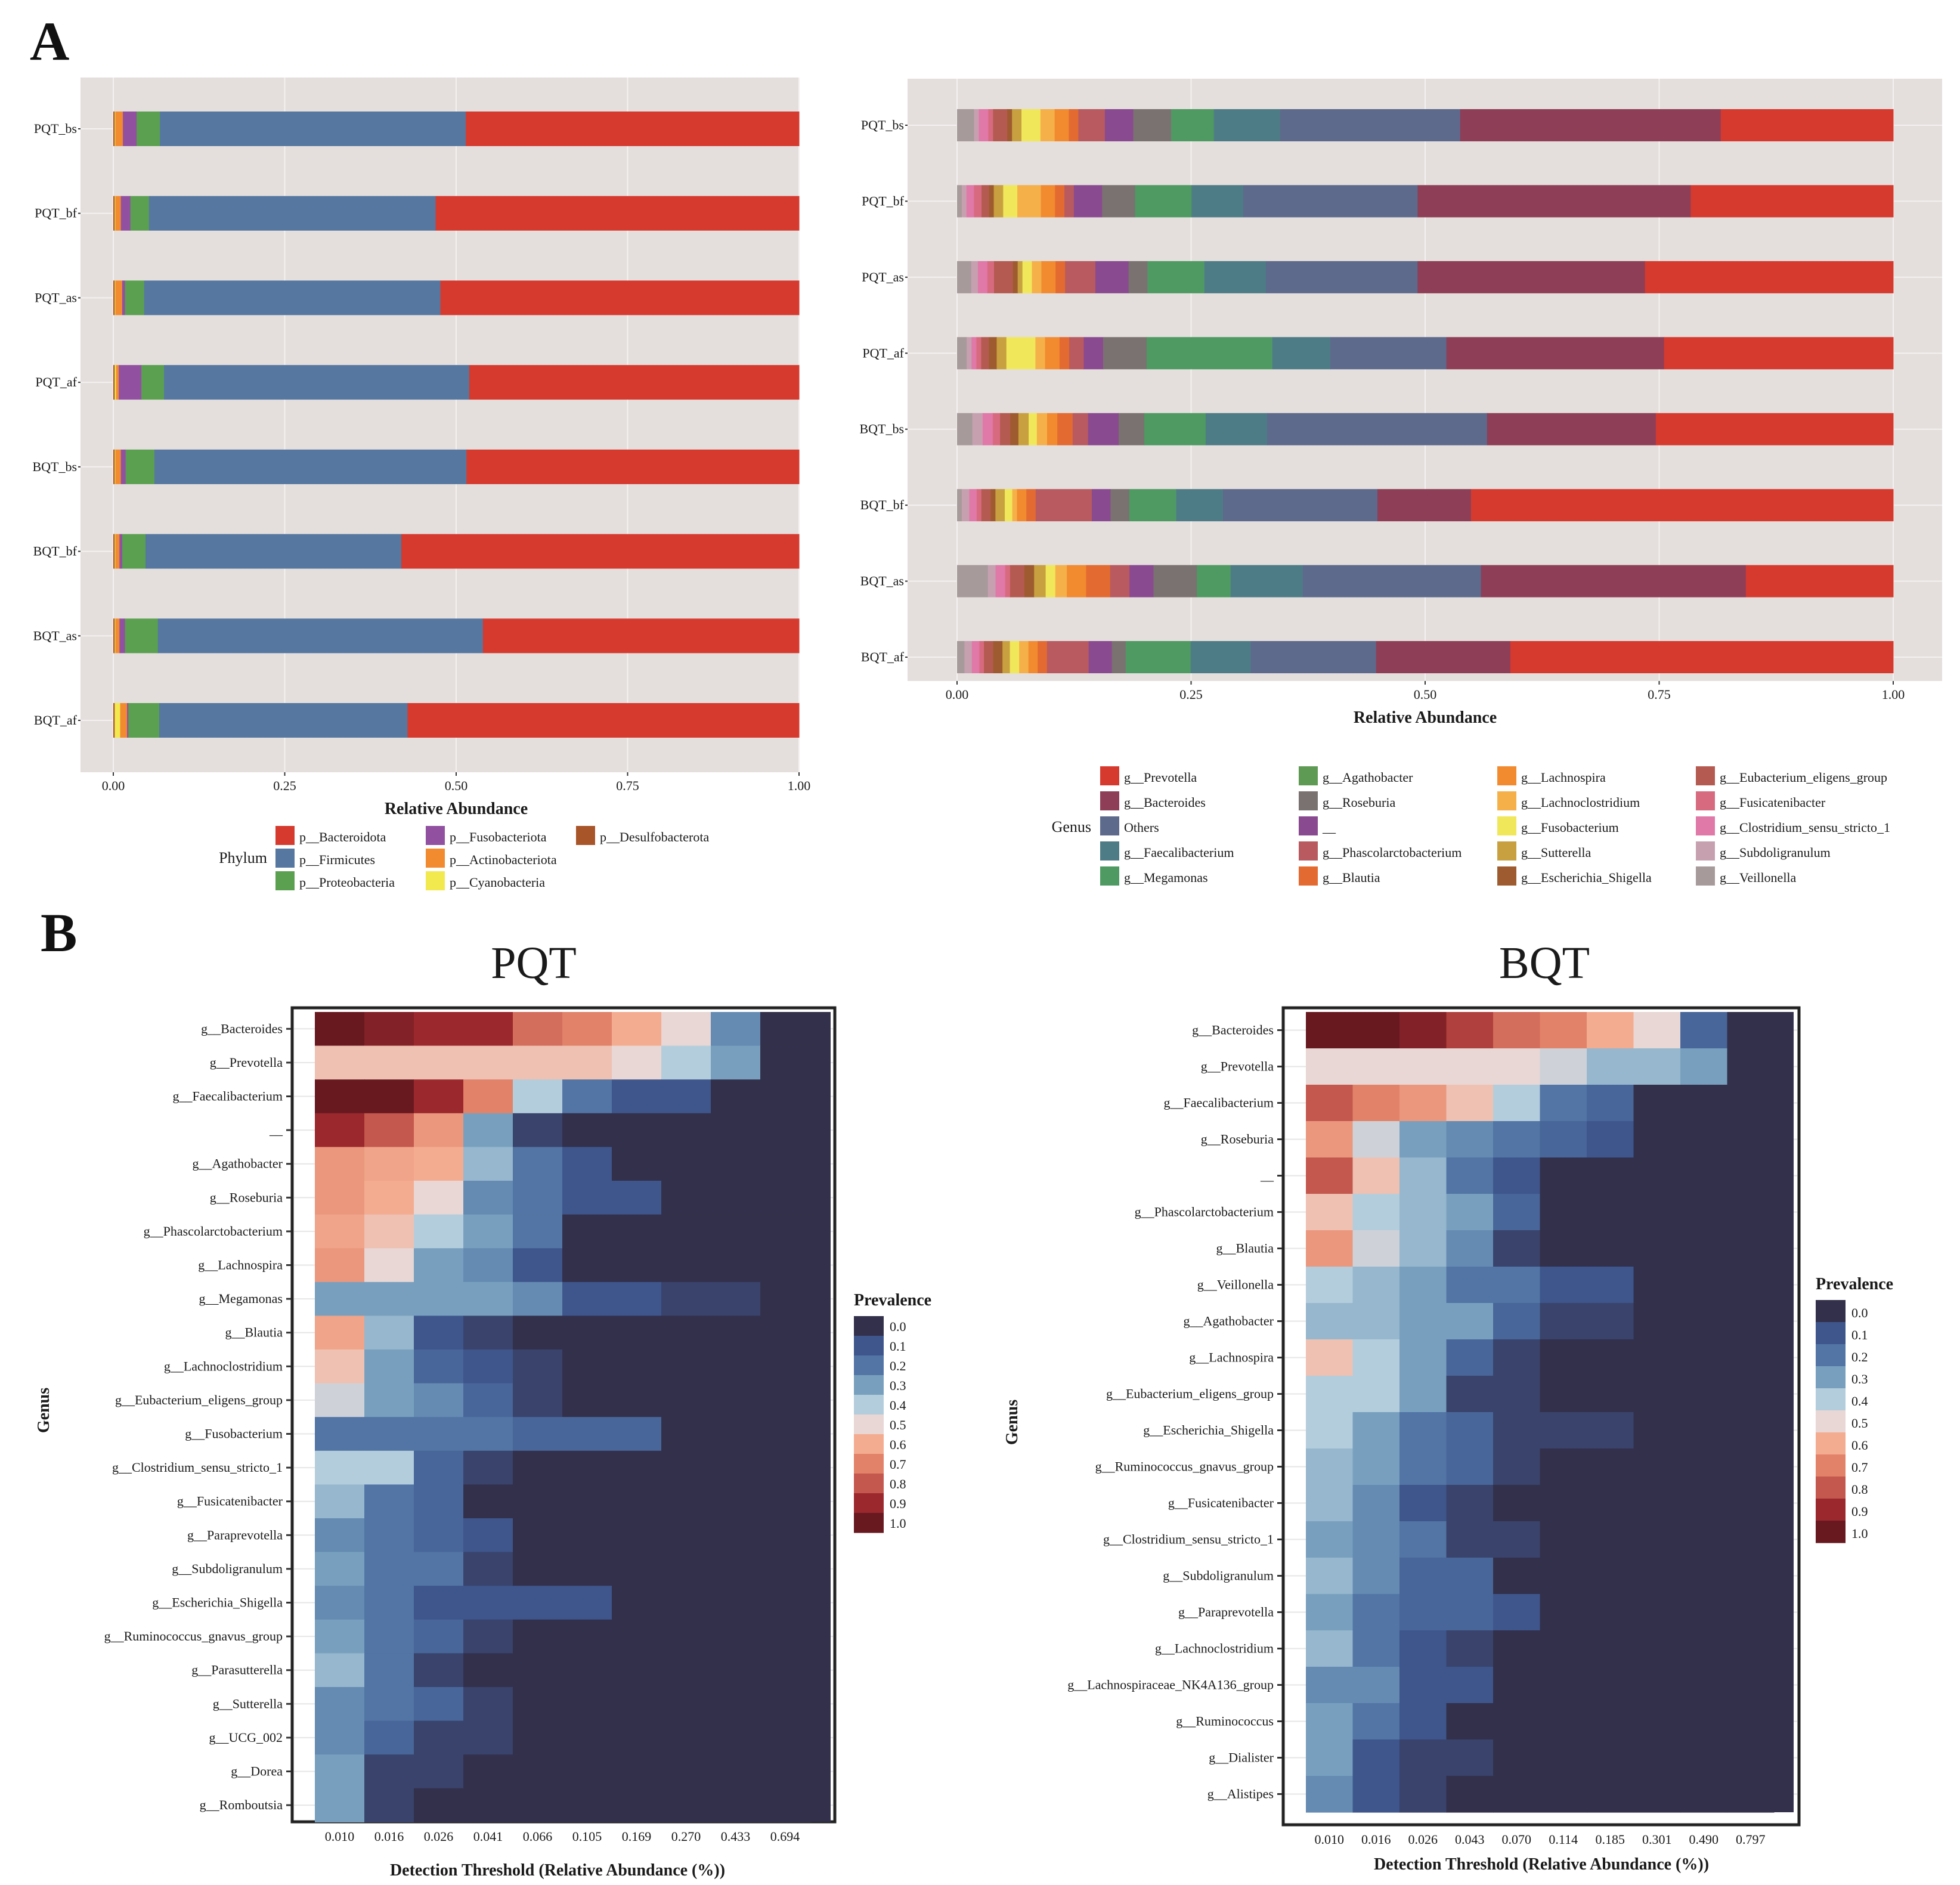  Describe the element at coordinates (898, 1346) in the screenshot. I see `legend-label: 0.1` at that location.